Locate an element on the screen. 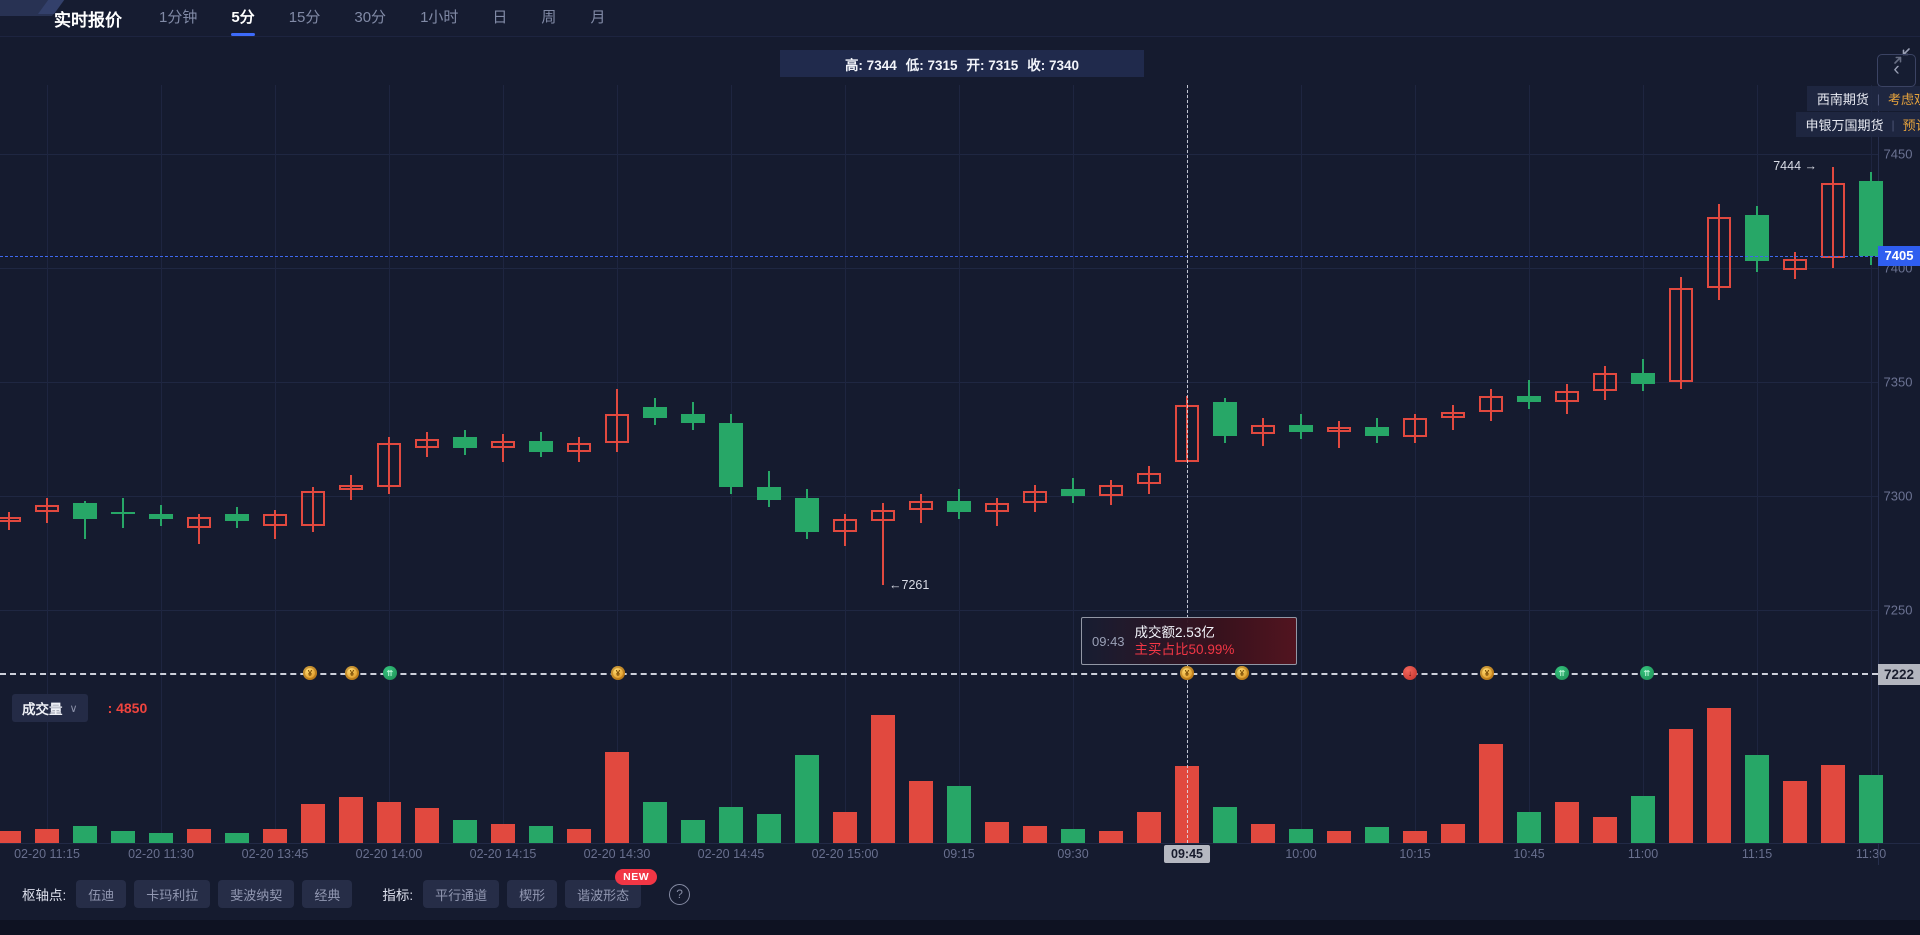  tab-日: 日 is located at coordinates (500, 17).